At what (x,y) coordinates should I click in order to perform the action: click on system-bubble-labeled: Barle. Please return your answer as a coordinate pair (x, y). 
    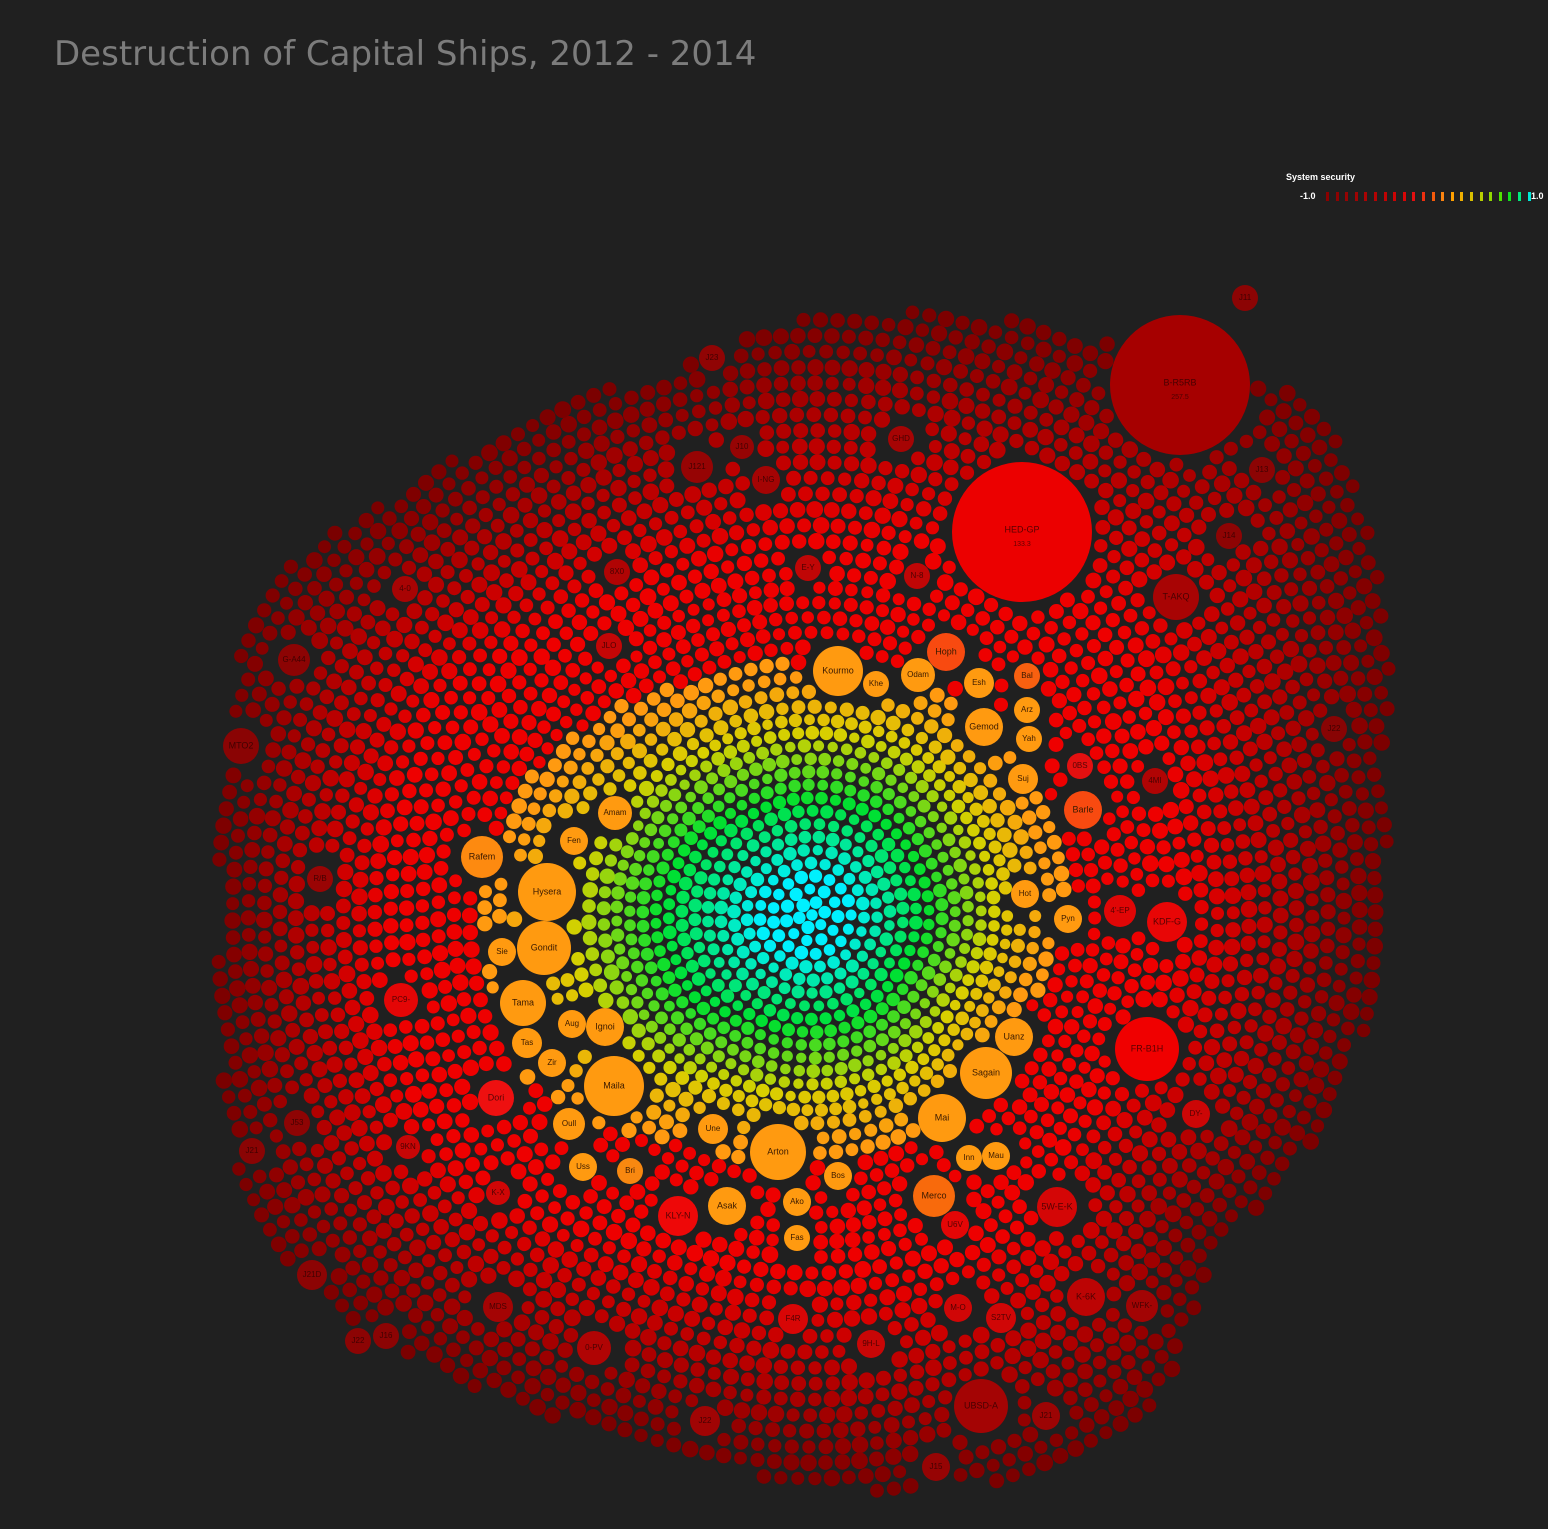
    Looking at the image, I should click on (1083, 810).